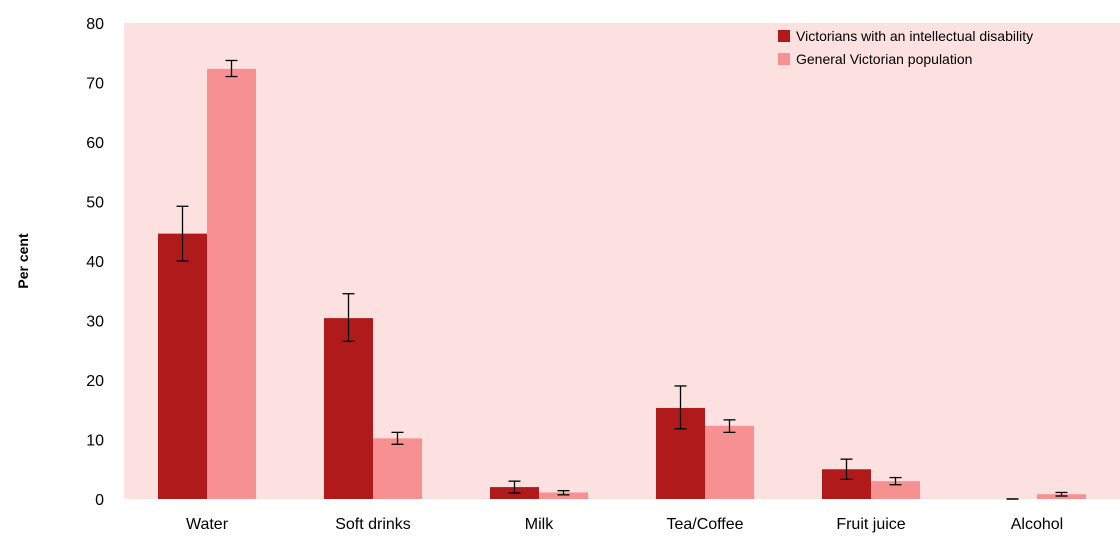 The height and width of the screenshot is (537, 1120). I want to click on y-tick-label: 20, so click(95, 381).